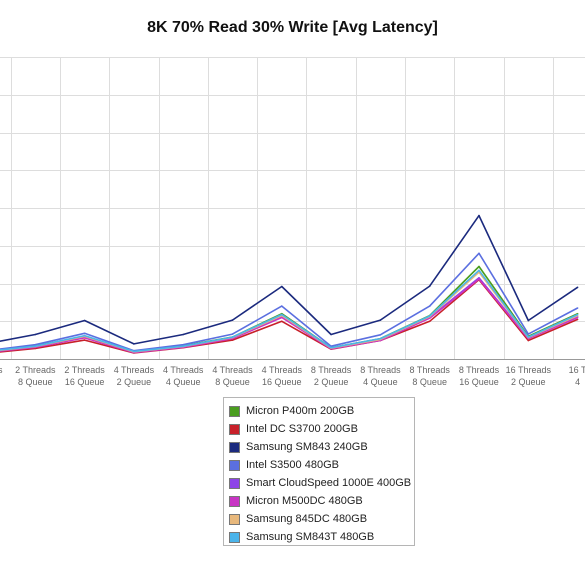  Describe the element at coordinates (321, 537) in the screenshot. I see `legend-item: Samsung SM843T 480GB` at that location.